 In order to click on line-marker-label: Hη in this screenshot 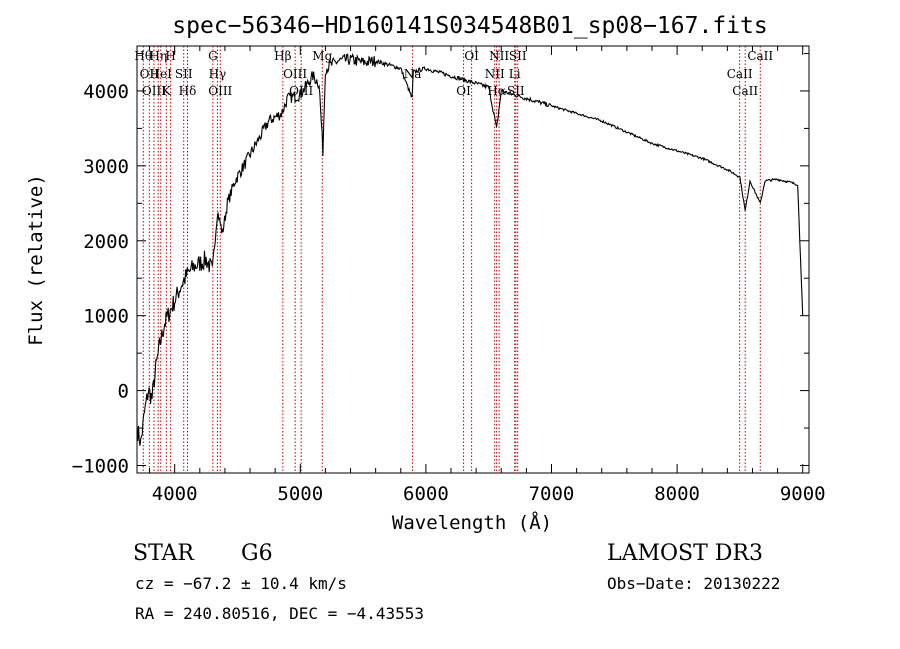, I will do `click(158, 56)`.